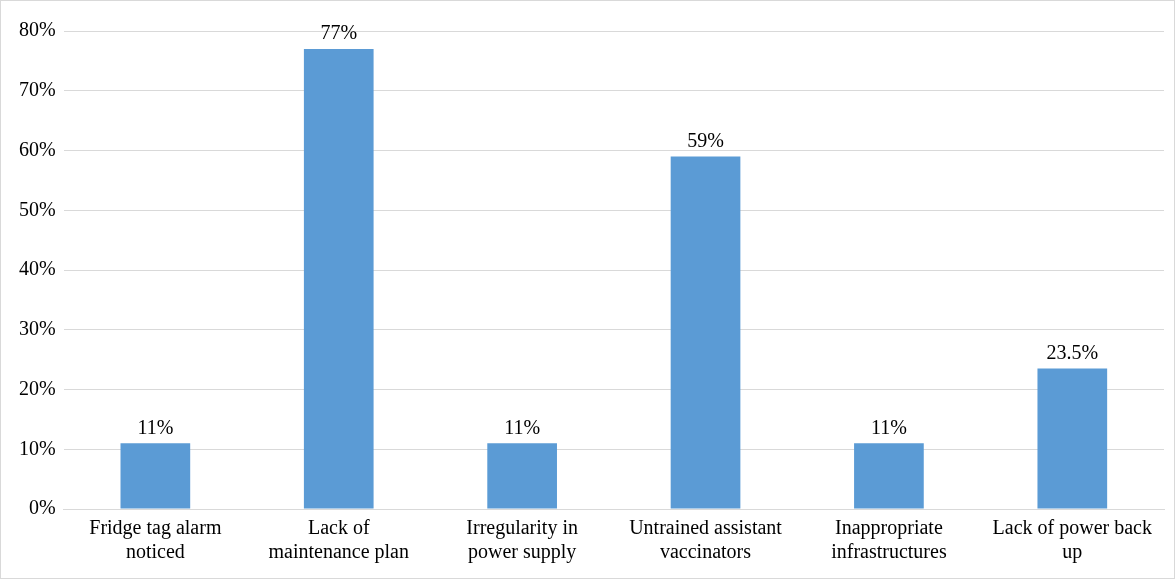 This screenshot has height=579, width=1175. Describe the element at coordinates (706, 539) in the screenshot. I see `x-tick-label: Untrained assistant vaccinators` at that location.